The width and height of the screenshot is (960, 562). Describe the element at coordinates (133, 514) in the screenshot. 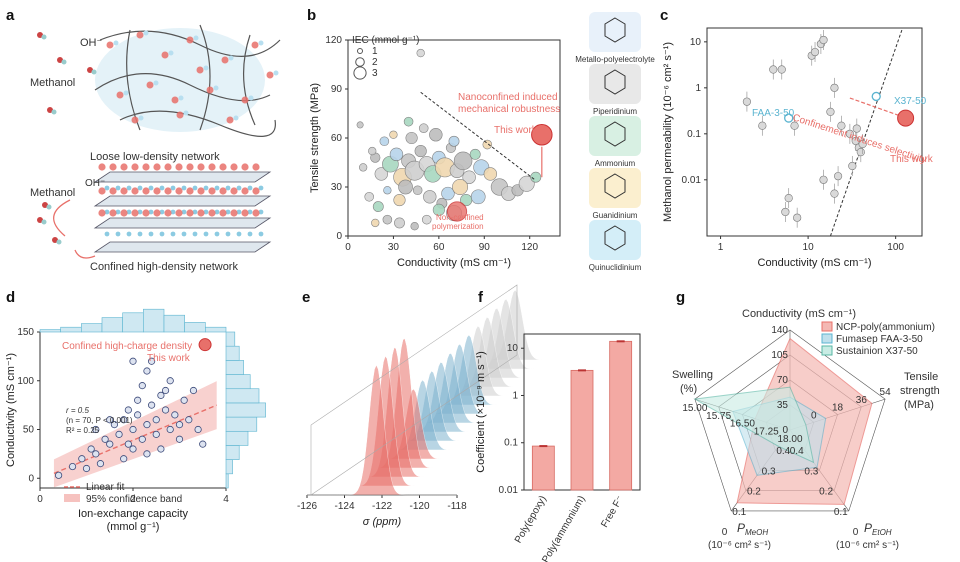

I see `x-axis-label: Ion-exchange capacity` at that location.